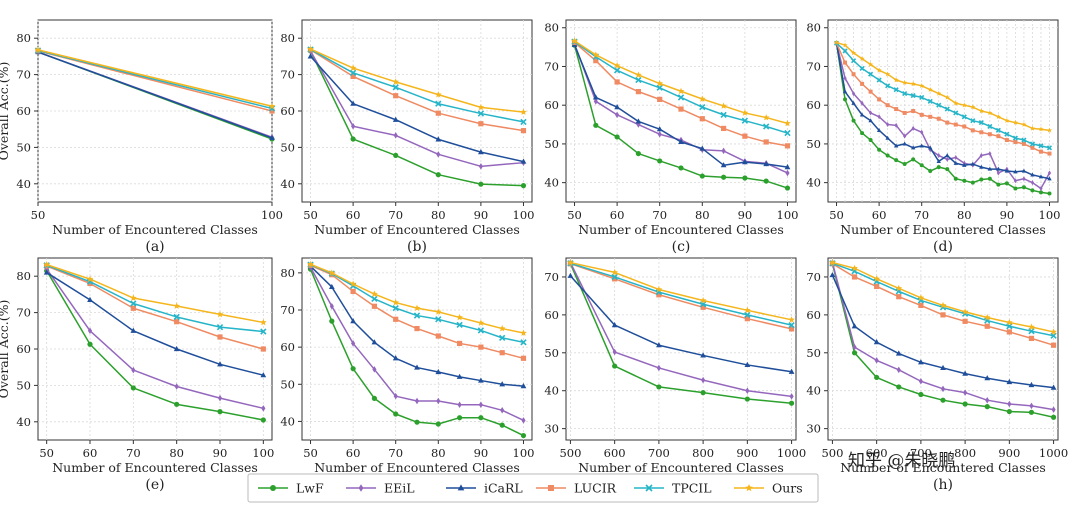 Image resolution: width=1080 pixels, height=518 pixels. Describe the element at coordinates (943, 247) in the screenshot. I see `panel-label: (d)` at that location.